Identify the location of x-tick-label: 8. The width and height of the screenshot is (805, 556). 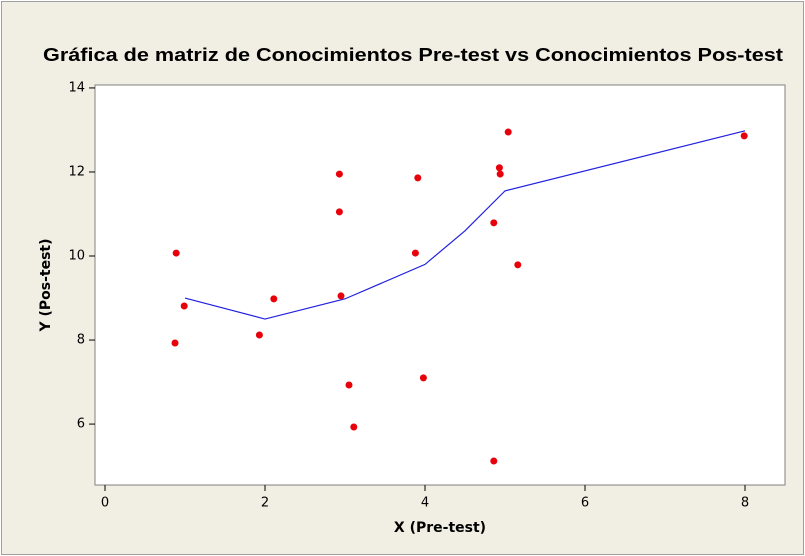
(745, 503).